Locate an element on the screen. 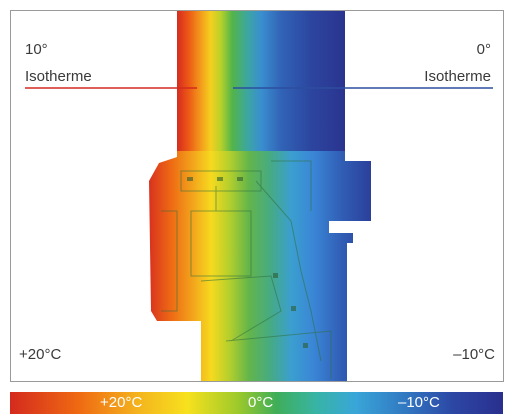  scale-label-warm: +20°C is located at coordinates (121, 402).